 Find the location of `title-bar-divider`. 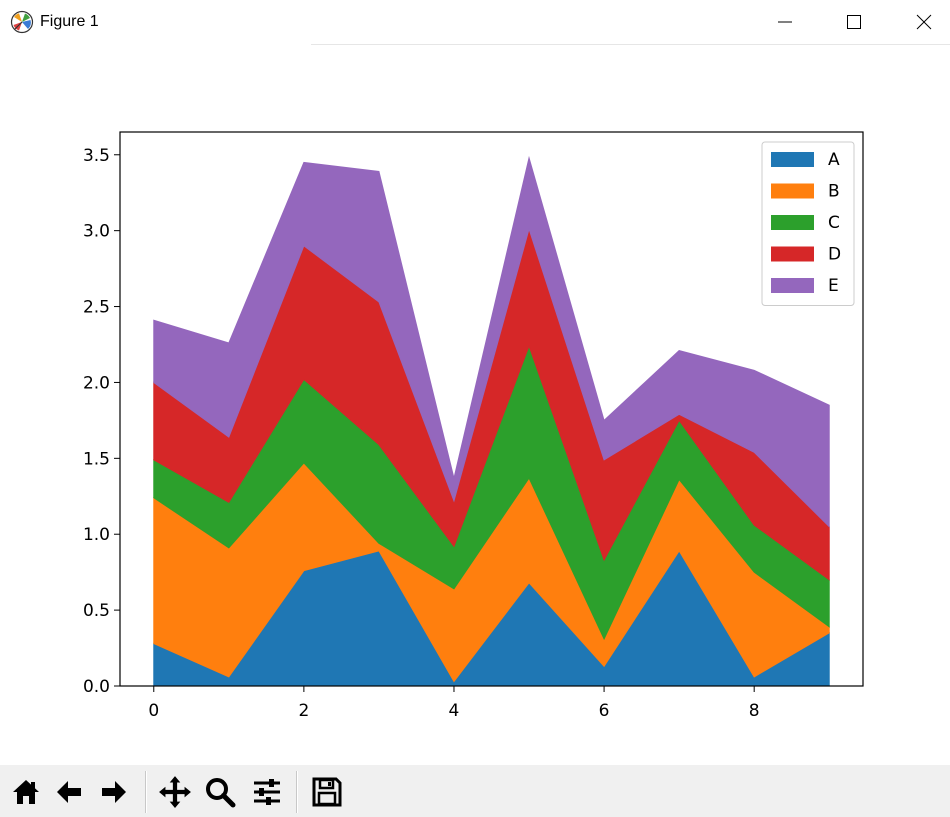

title-bar-divider is located at coordinates (630, 44).